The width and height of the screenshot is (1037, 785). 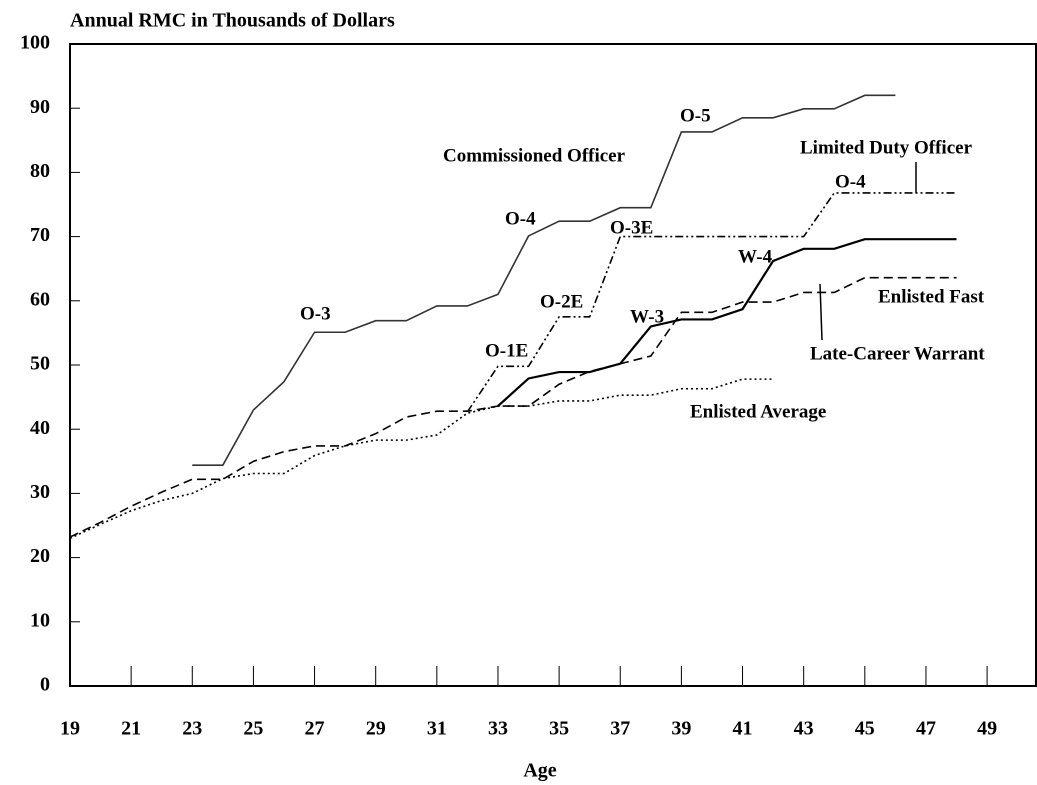 What do you see at coordinates (804, 729) in the screenshot?
I see `x-tick-label: 43` at bounding box center [804, 729].